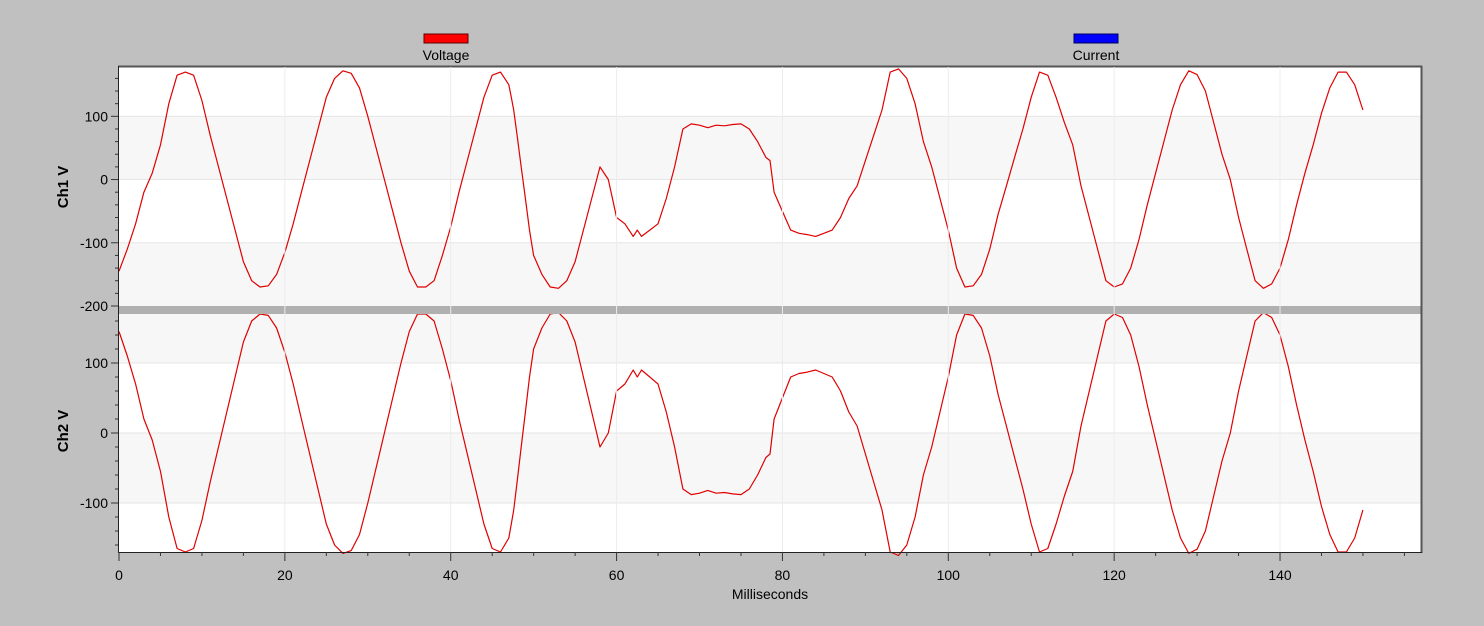 This screenshot has height=626, width=1484. I want to click on panel-divider, so click(770, 310).